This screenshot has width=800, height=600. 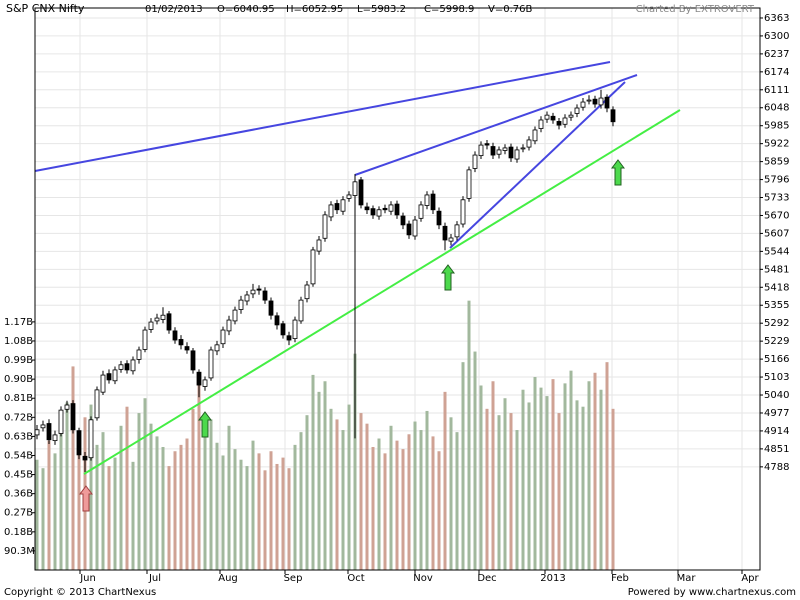 I want to click on y-tick-label: 5481, so click(x=776, y=269).